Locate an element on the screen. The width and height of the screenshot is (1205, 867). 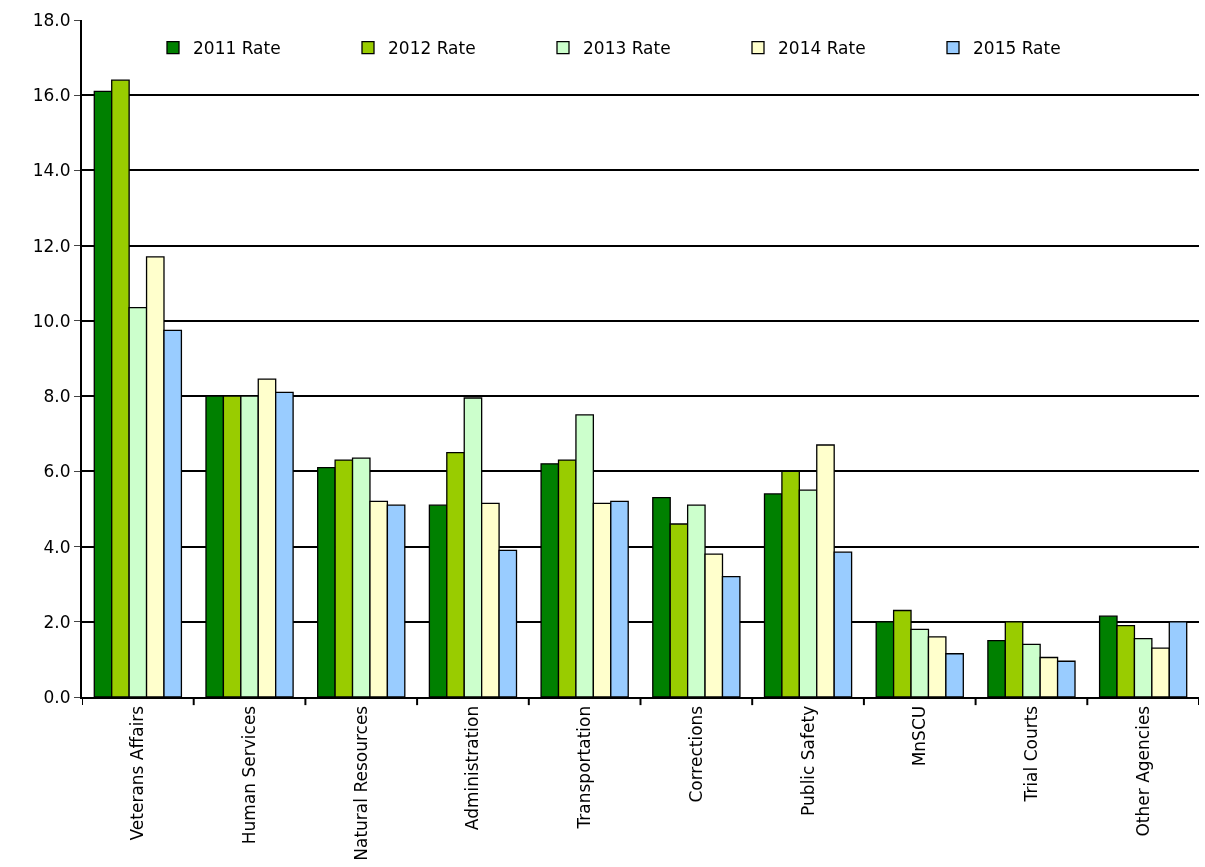
x-tick-label: Trial Courts is located at coordinates (1030, 754).